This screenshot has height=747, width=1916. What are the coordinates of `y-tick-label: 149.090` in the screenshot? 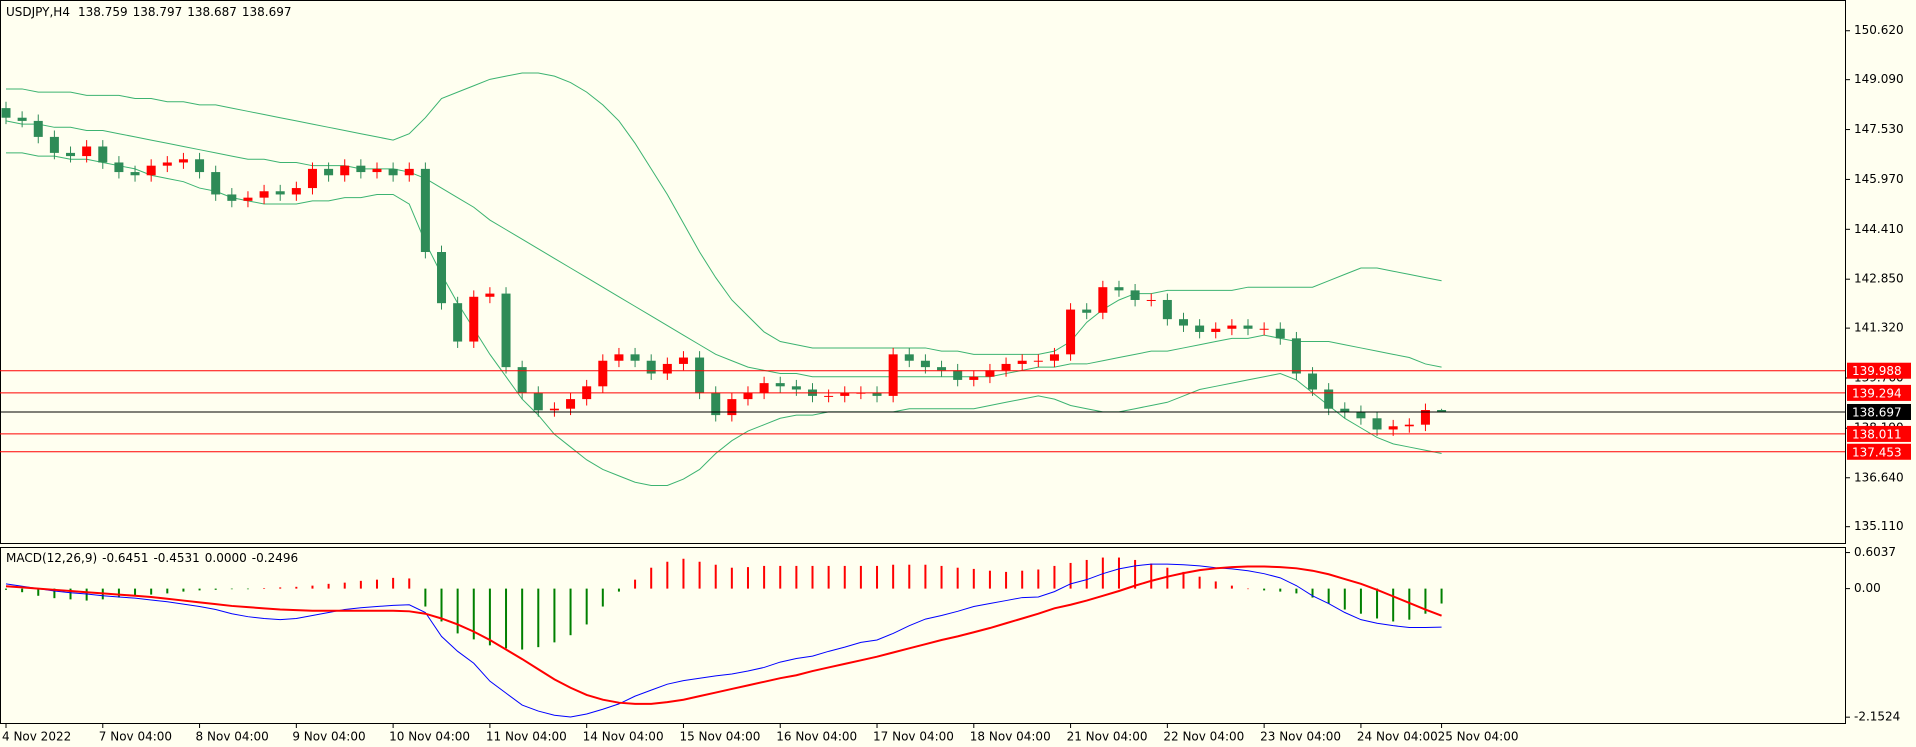 It's located at (1879, 79).